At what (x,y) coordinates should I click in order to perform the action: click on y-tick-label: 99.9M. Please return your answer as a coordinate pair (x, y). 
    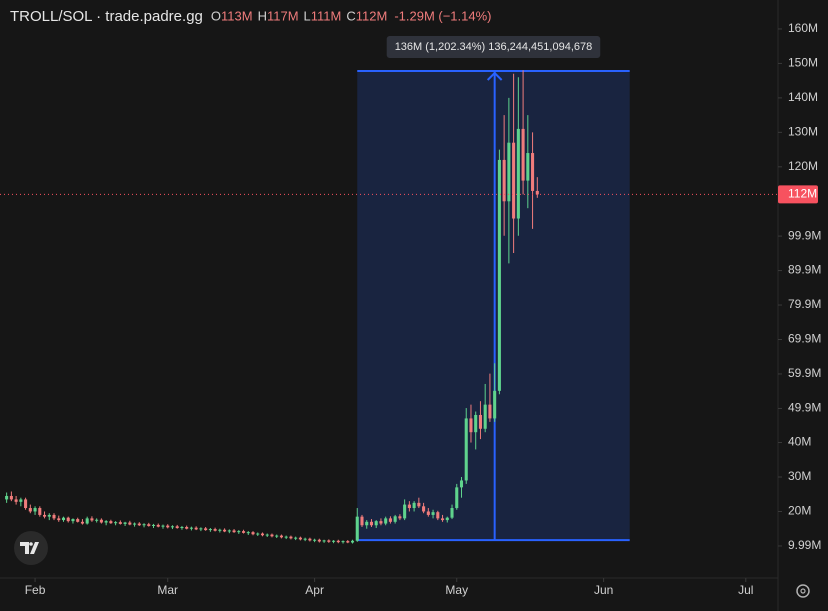
    Looking at the image, I should click on (804, 235).